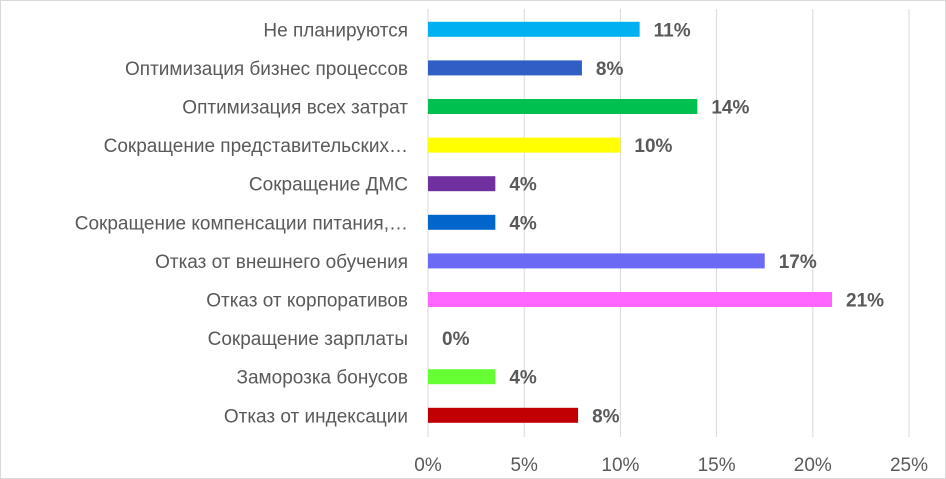 This screenshot has height=479, width=946. Describe the element at coordinates (672, 30) in the screenshot. I see `data-label: 11%` at that location.